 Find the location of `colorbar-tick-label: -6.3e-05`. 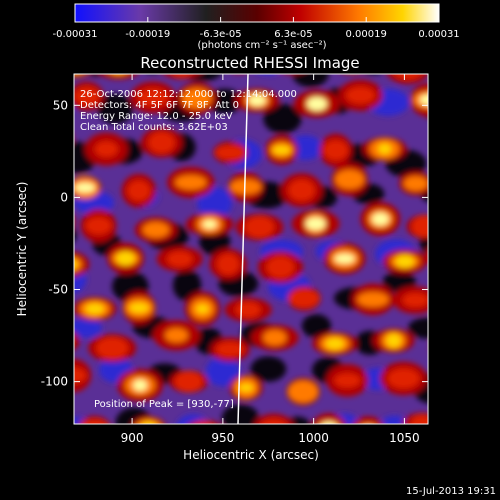

colorbar-tick-label: -6.3e-05 is located at coordinates (221, 34).